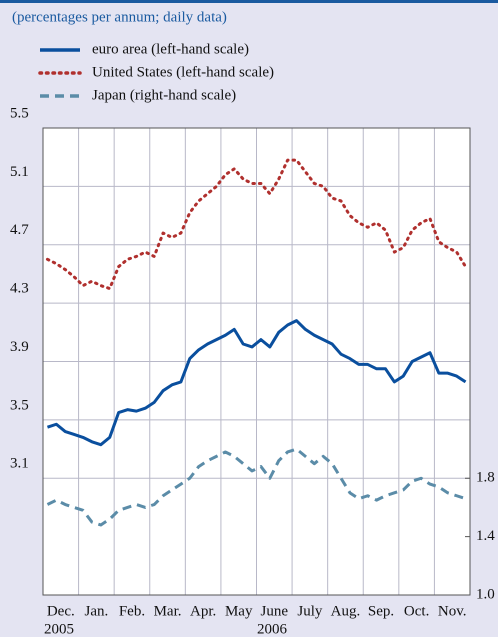 This screenshot has width=498, height=637. What do you see at coordinates (97, 611) in the screenshot?
I see `x-tick-label: Jan.` at bounding box center [97, 611].